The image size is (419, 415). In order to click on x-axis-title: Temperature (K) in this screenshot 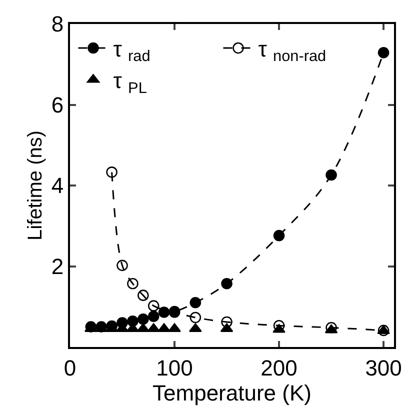, I will do `click(232, 393)`.